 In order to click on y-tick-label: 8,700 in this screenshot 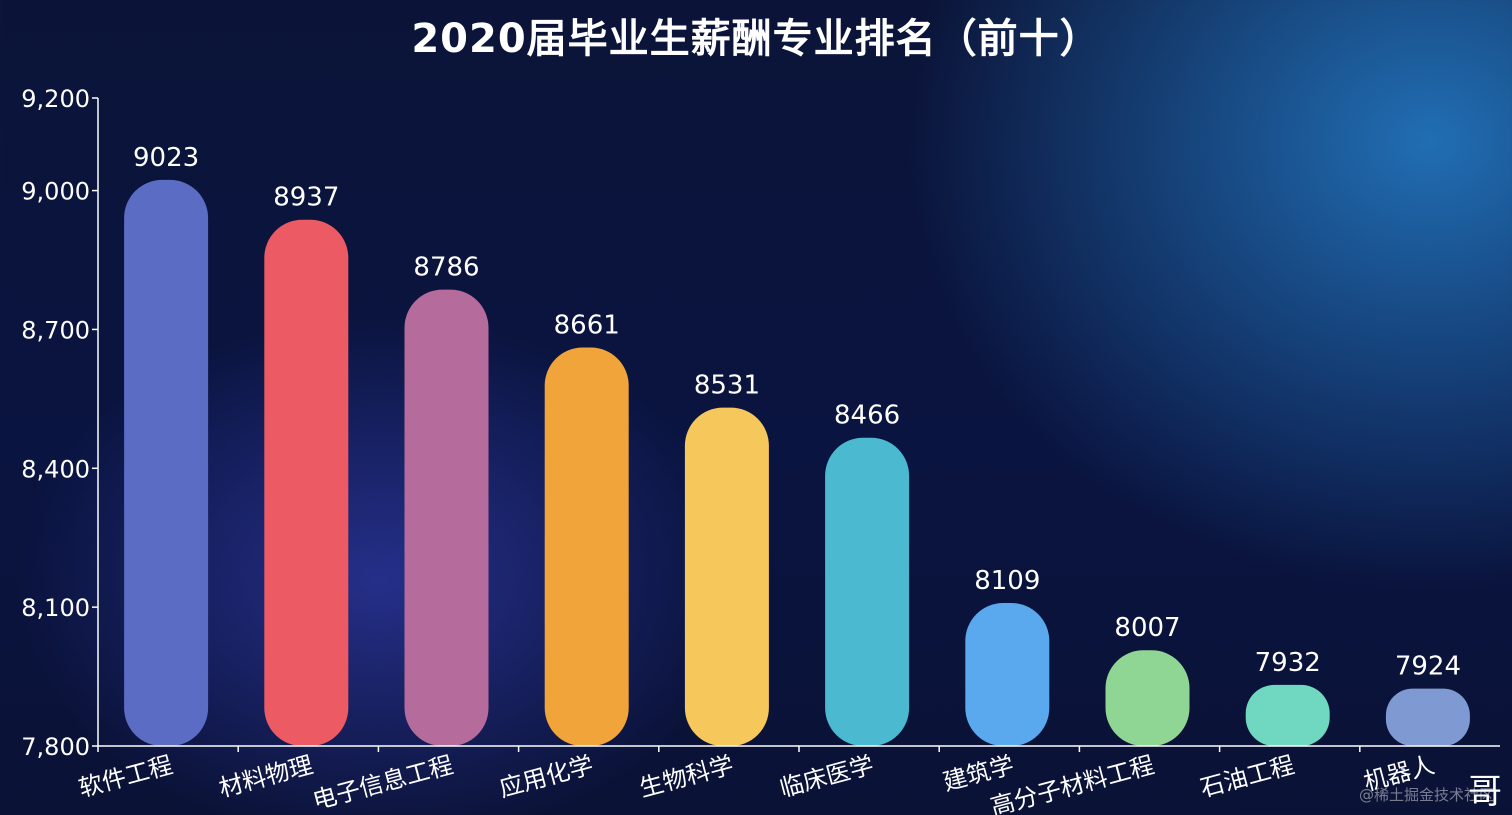, I will do `click(55, 330)`.